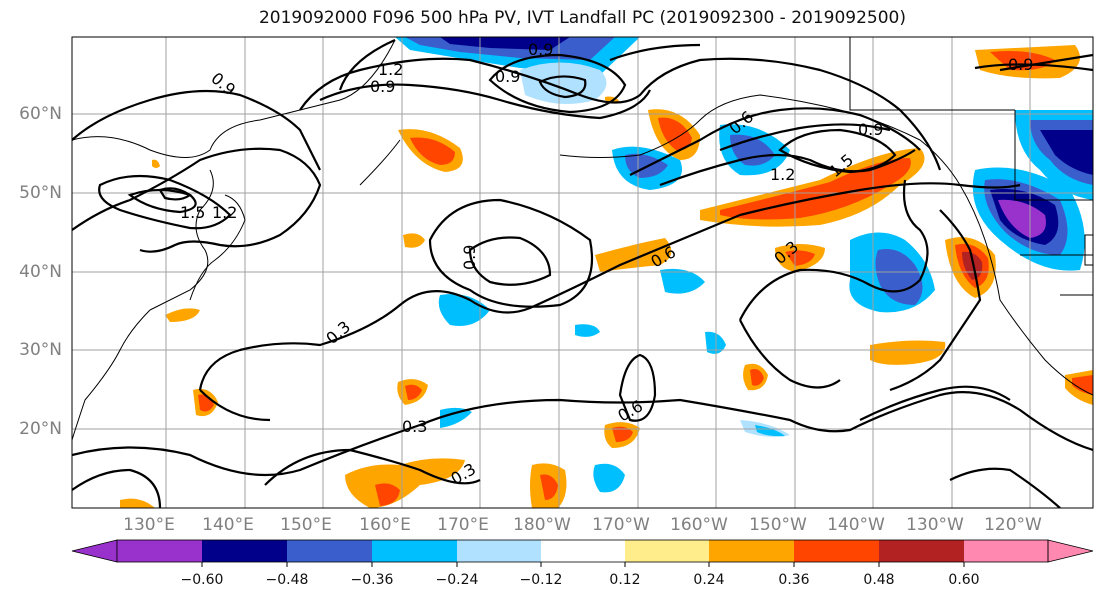  What do you see at coordinates (1013, 525) in the screenshot?
I see `lon-label: 120°W` at bounding box center [1013, 525].